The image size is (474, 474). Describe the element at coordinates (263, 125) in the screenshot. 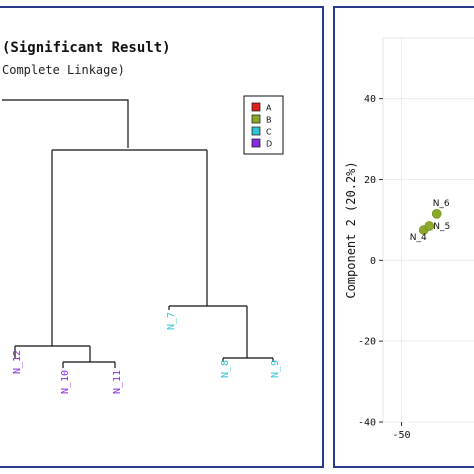

I see `legend-box` at that location.